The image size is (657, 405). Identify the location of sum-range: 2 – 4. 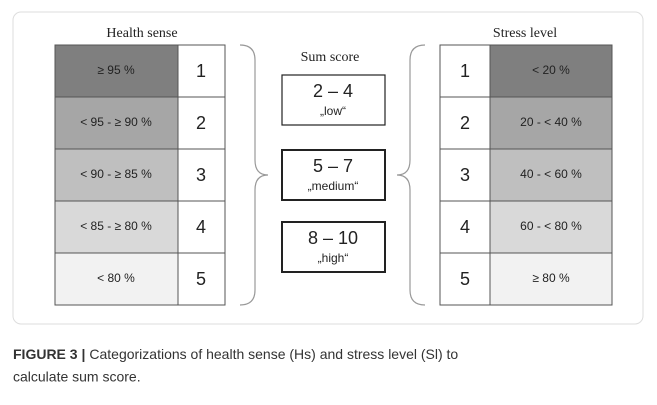
(333, 91).